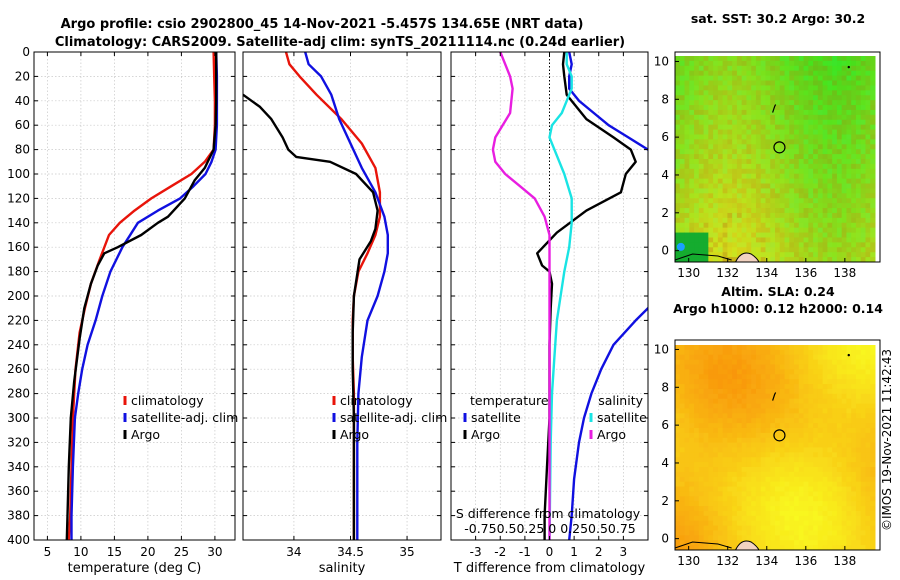 The image size is (900, 580). I want to click on island-outline, so click(774, 396).